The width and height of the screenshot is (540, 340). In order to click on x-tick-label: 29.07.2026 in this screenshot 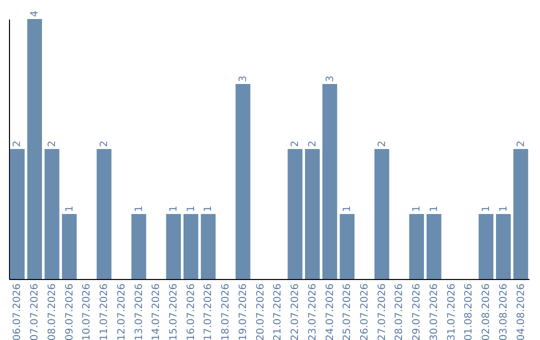, I will do `click(417, 312)`.